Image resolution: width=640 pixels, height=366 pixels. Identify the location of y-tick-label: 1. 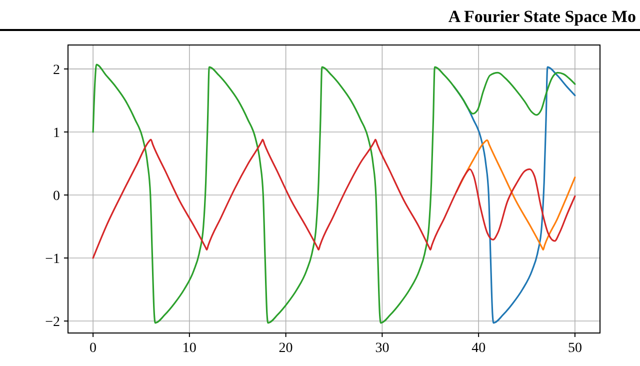
(56, 133).